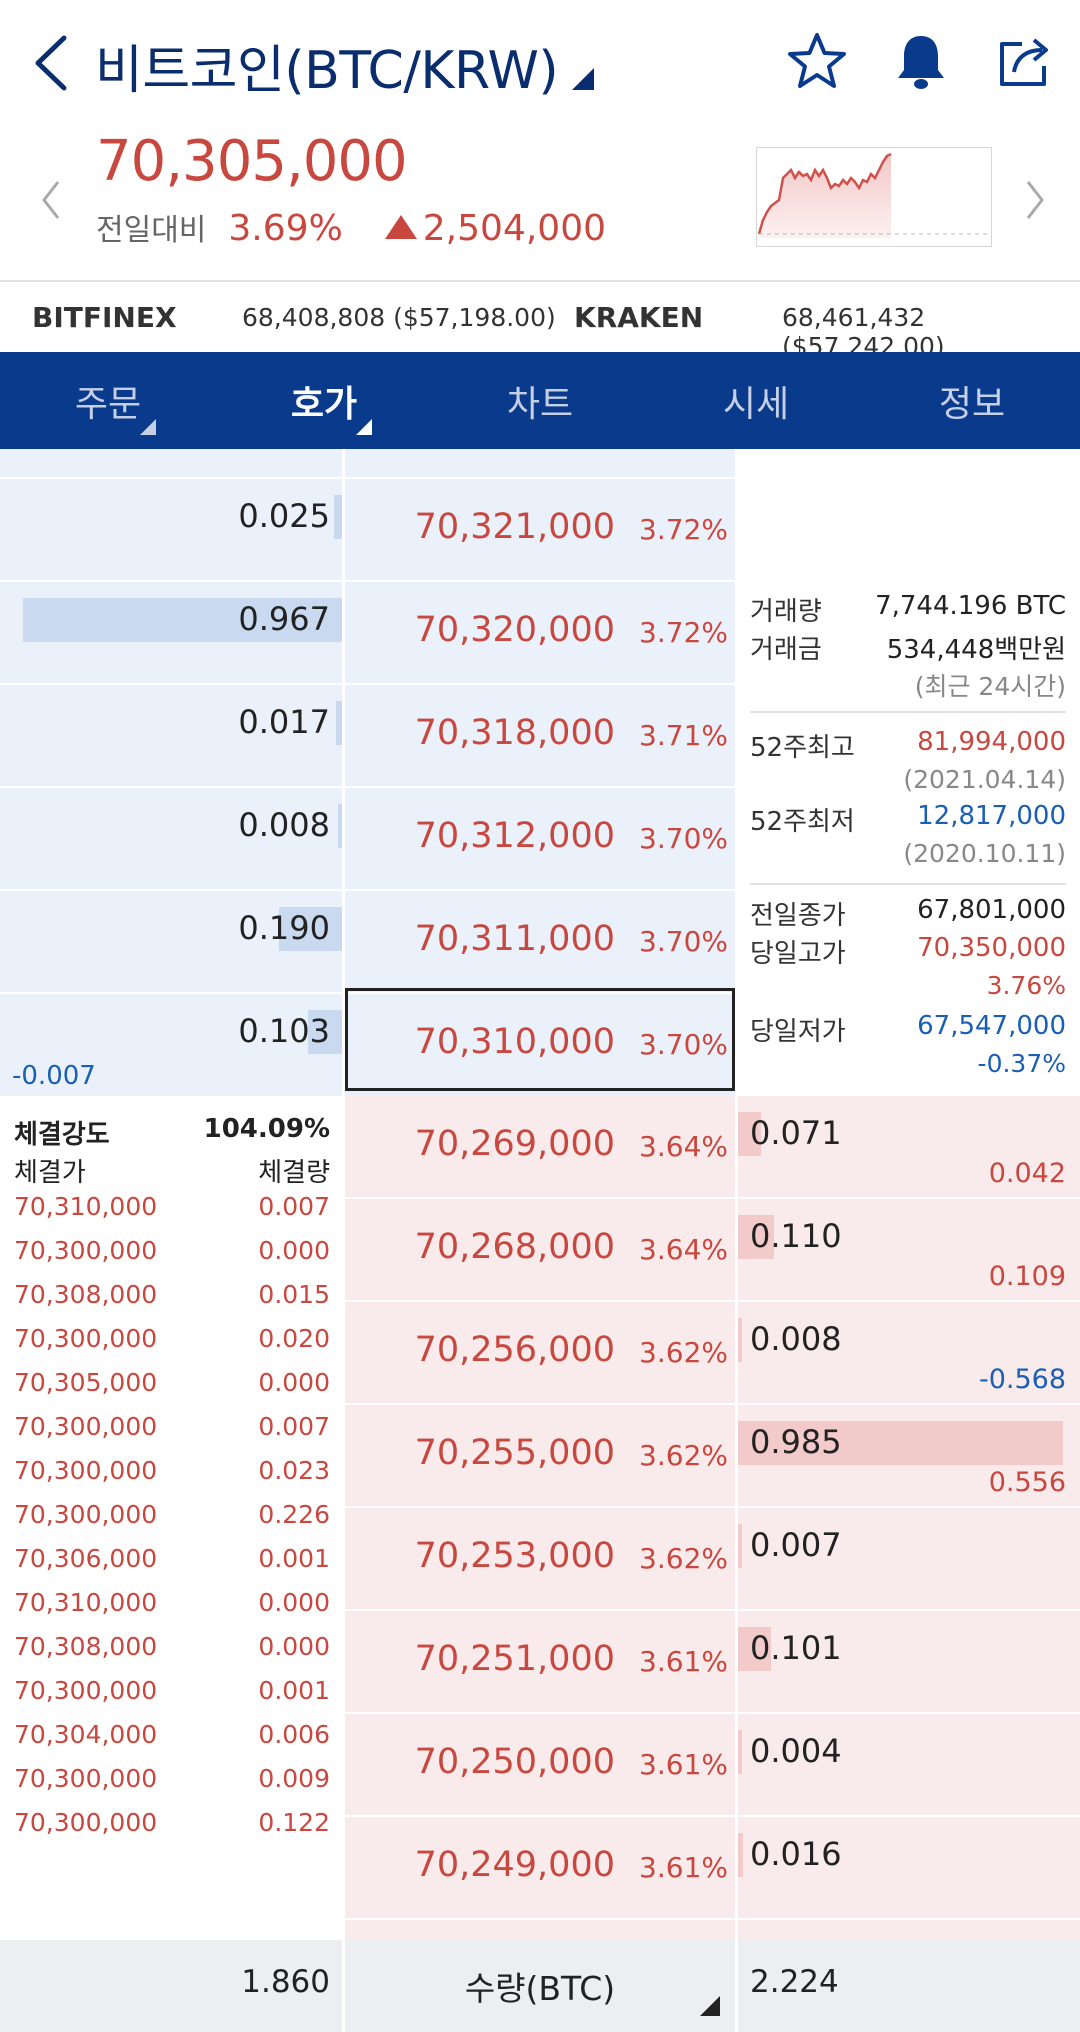 The width and height of the screenshot is (1080, 2032). Describe the element at coordinates (294, 1206) in the screenshot. I see `trade-qty: 0.007` at that location.